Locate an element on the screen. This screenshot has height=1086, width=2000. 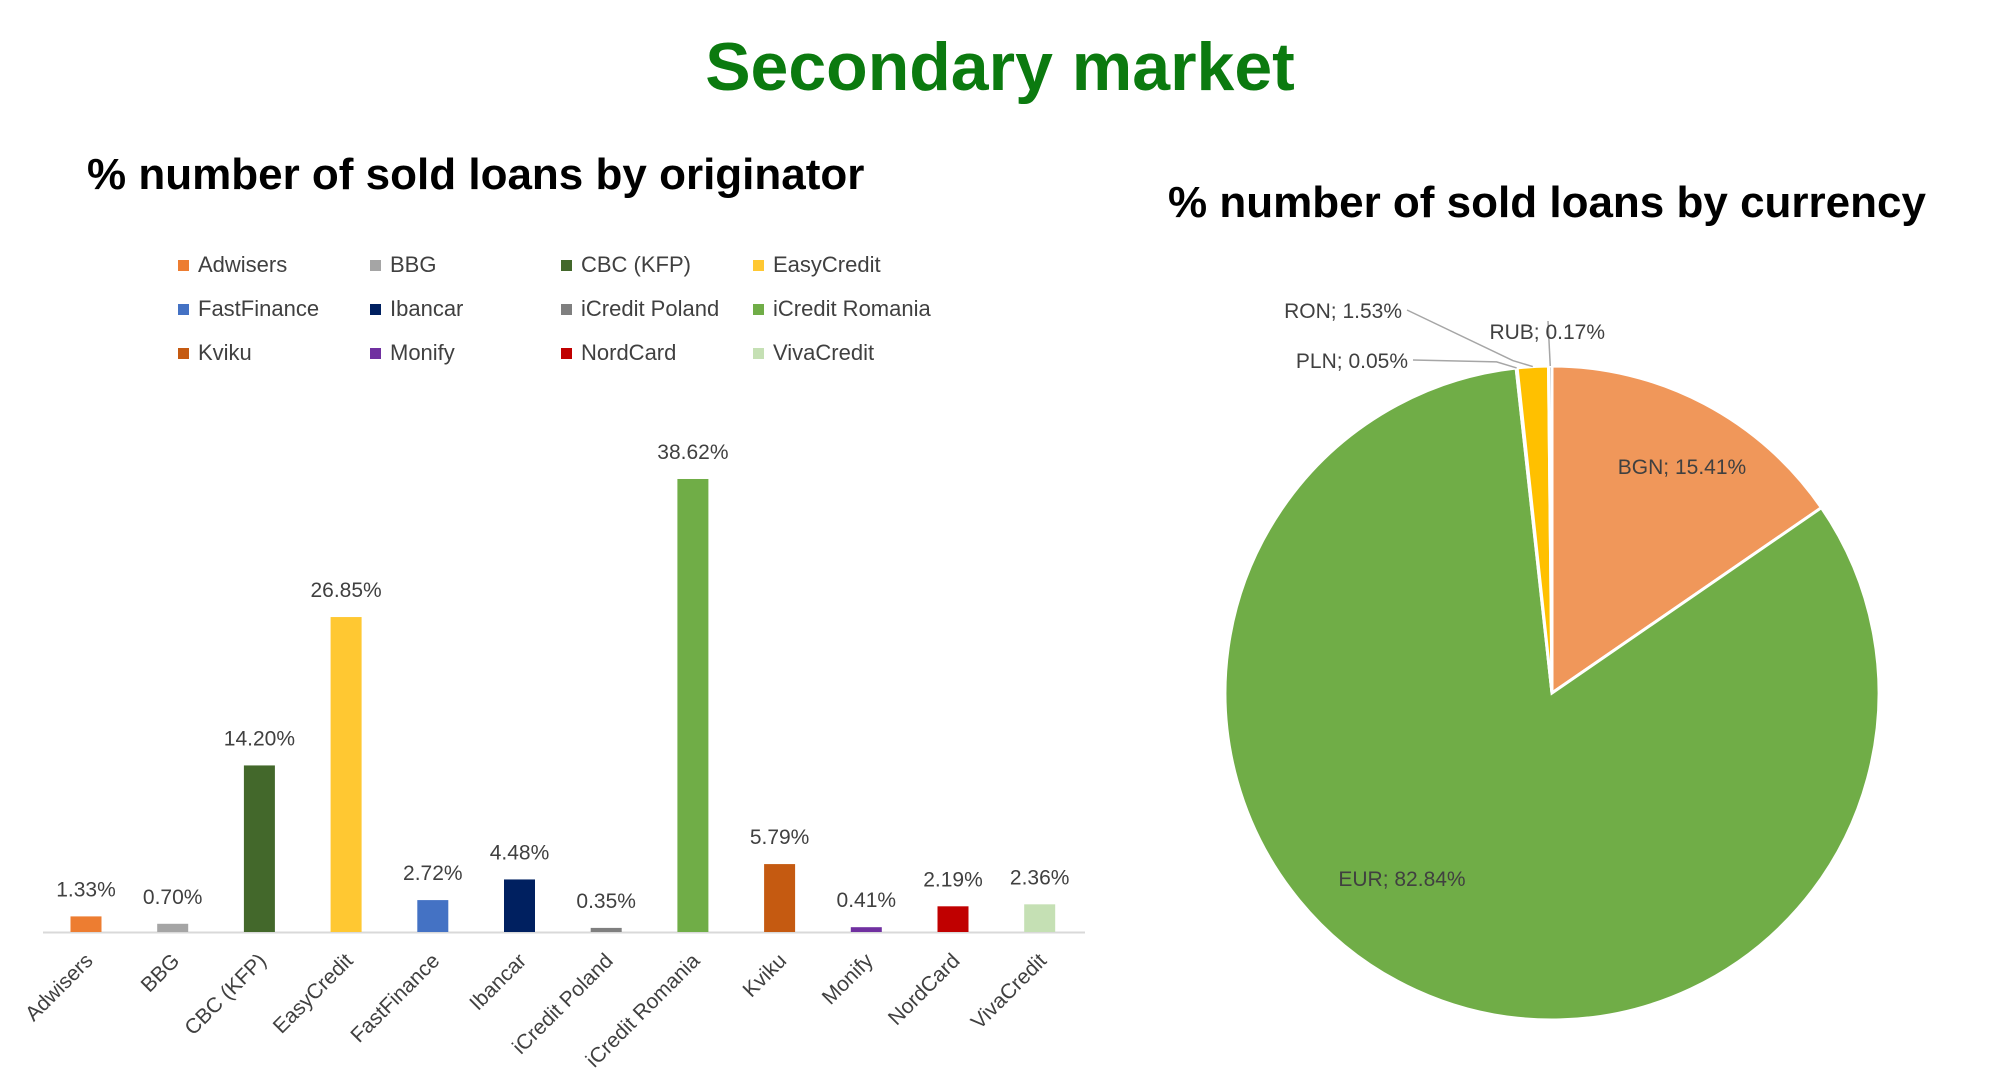
legend-label: FastFinance is located at coordinates (259, 308).